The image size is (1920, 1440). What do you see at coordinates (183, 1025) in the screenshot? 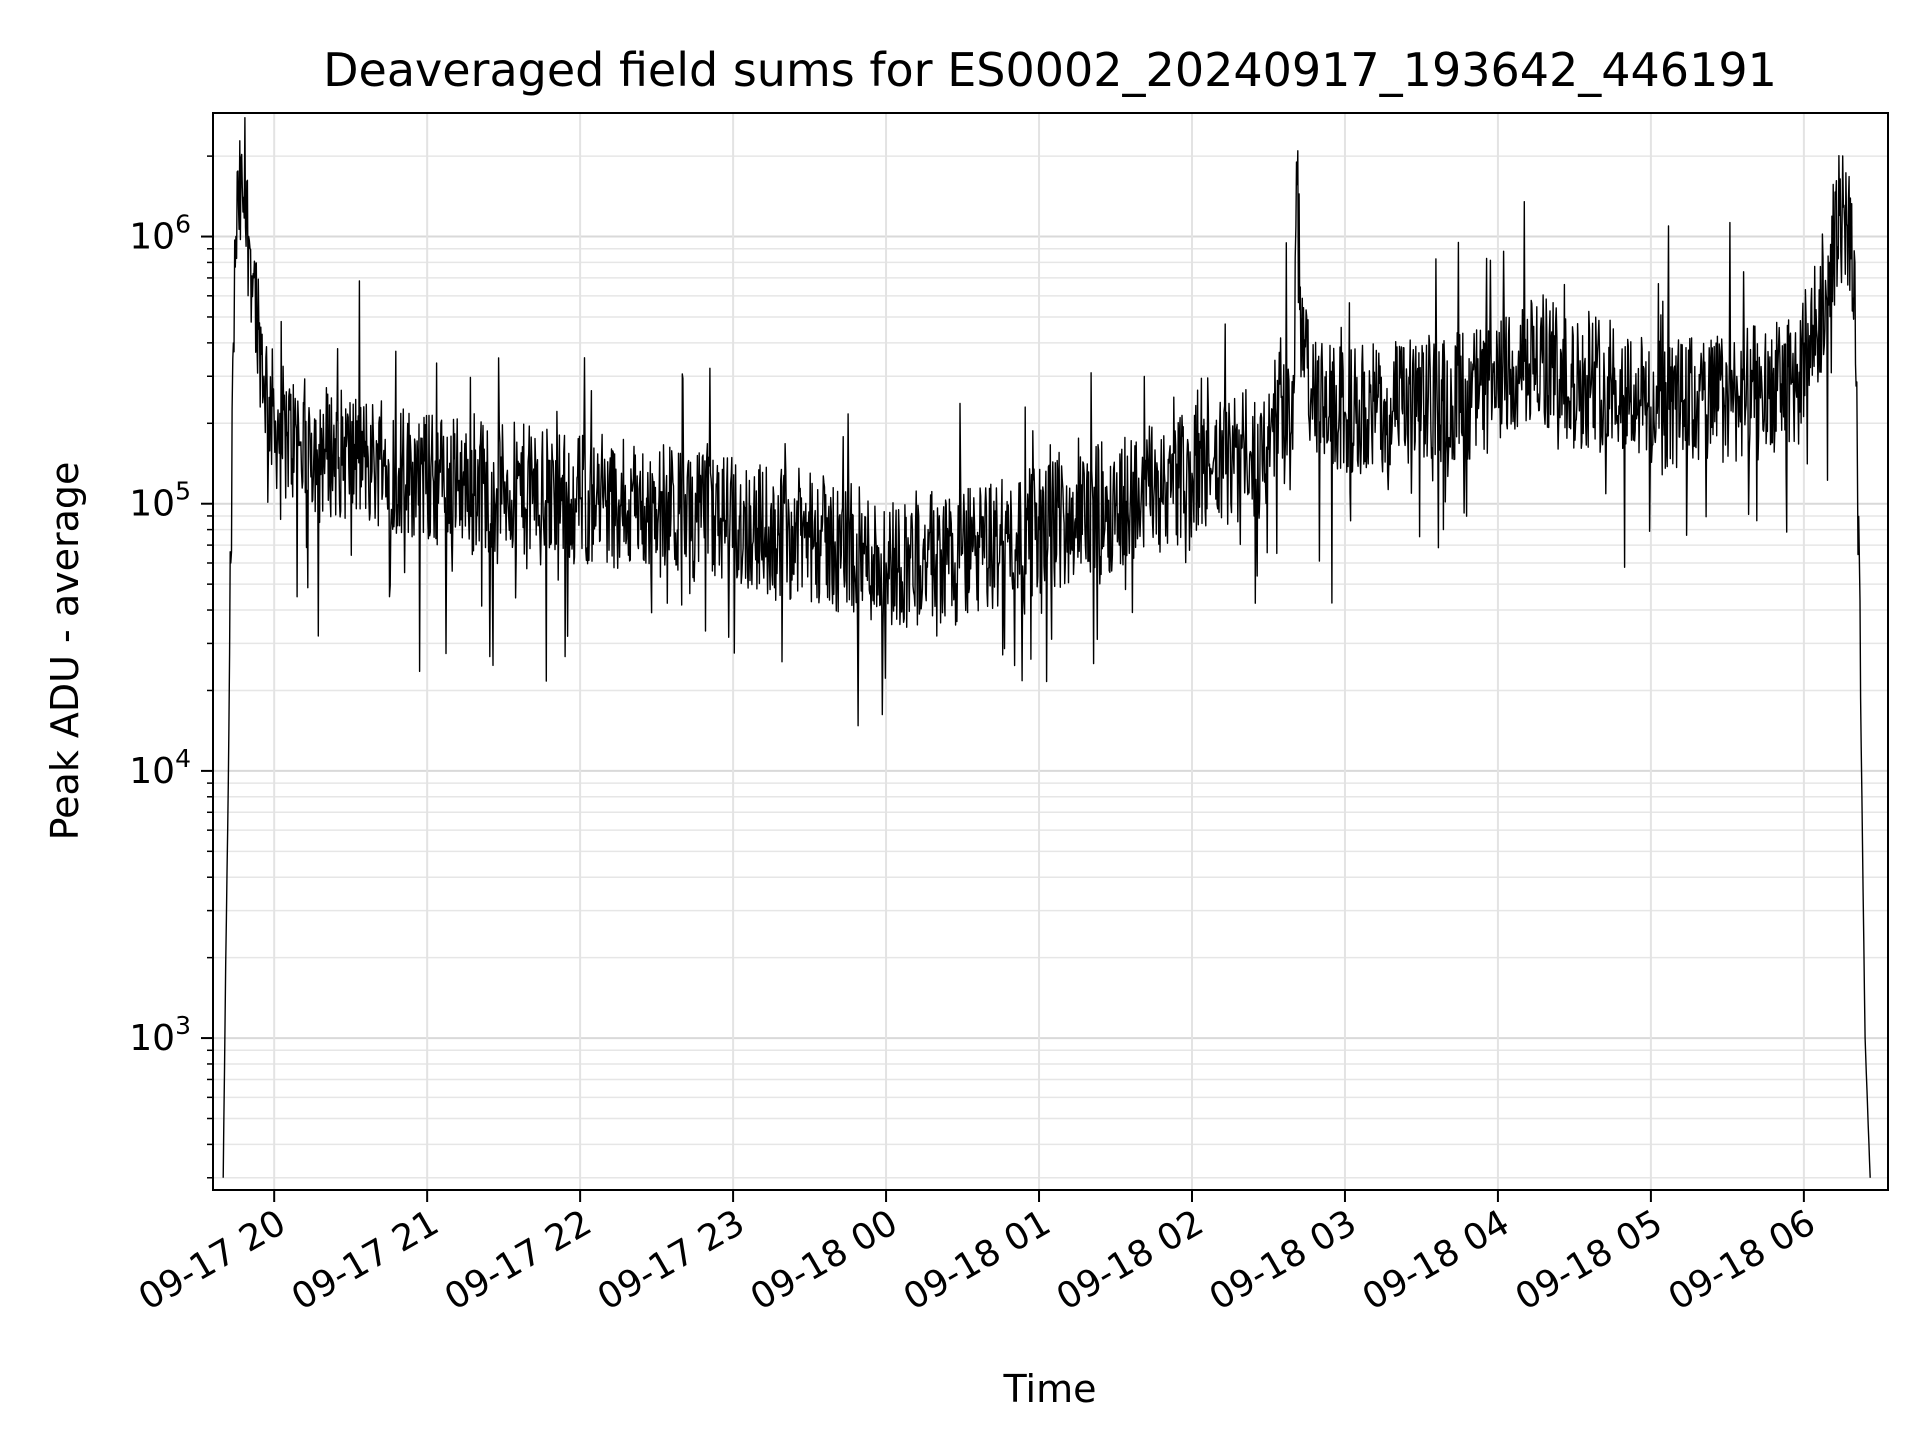
I see `y-tick-exponent: 3` at bounding box center [183, 1025].